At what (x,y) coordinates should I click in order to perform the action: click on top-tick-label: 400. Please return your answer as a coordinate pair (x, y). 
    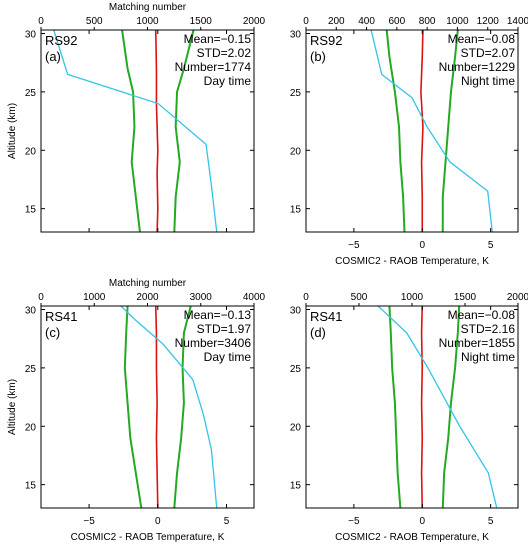
    Looking at the image, I should click on (366, 21).